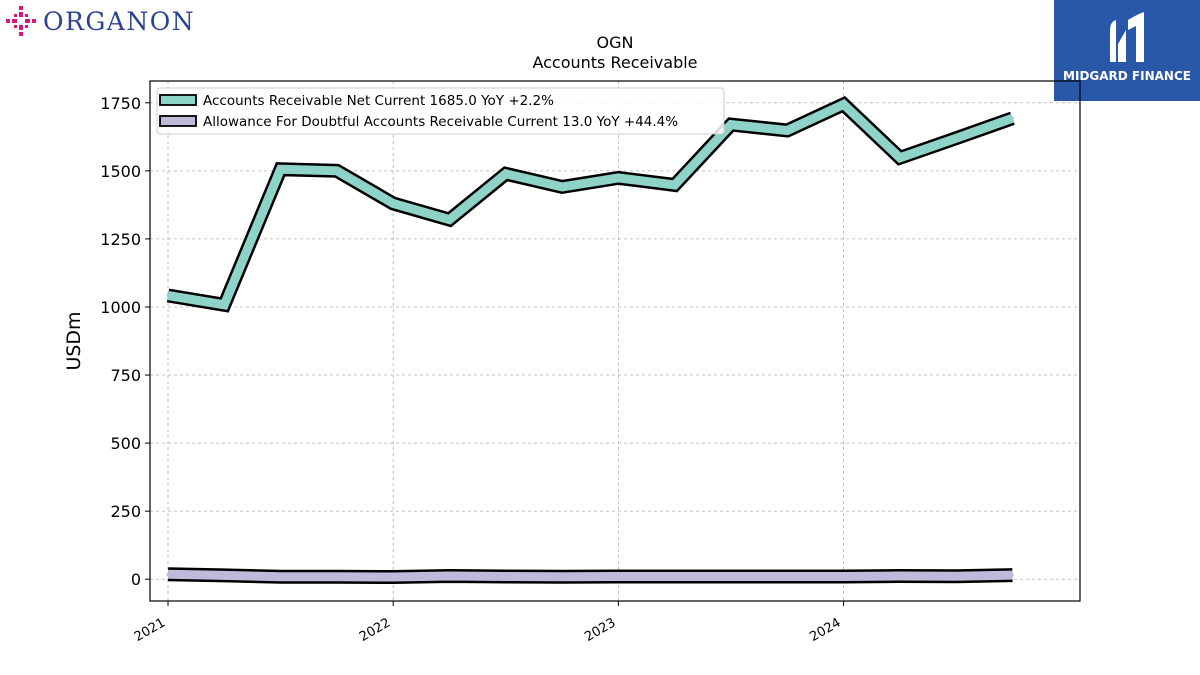 Image resolution: width=1200 pixels, height=675 pixels. I want to click on organon-mark-icon, so click(21, 21).